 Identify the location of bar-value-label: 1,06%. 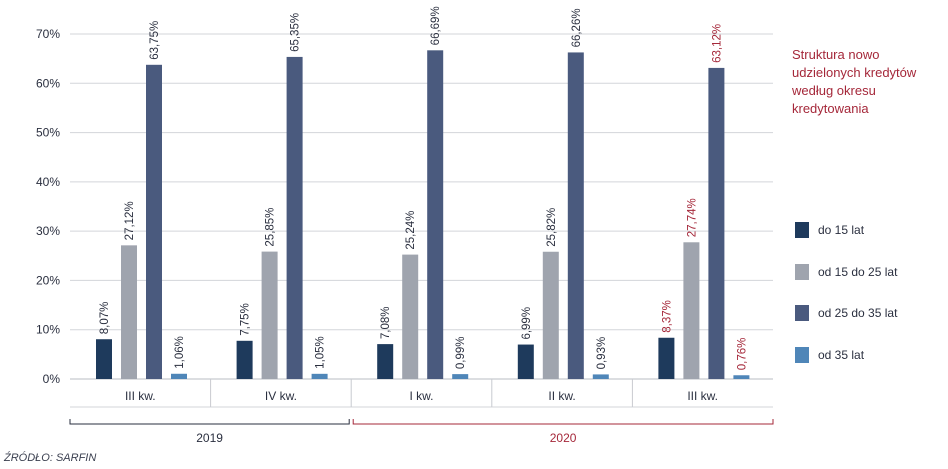
(180, 352).